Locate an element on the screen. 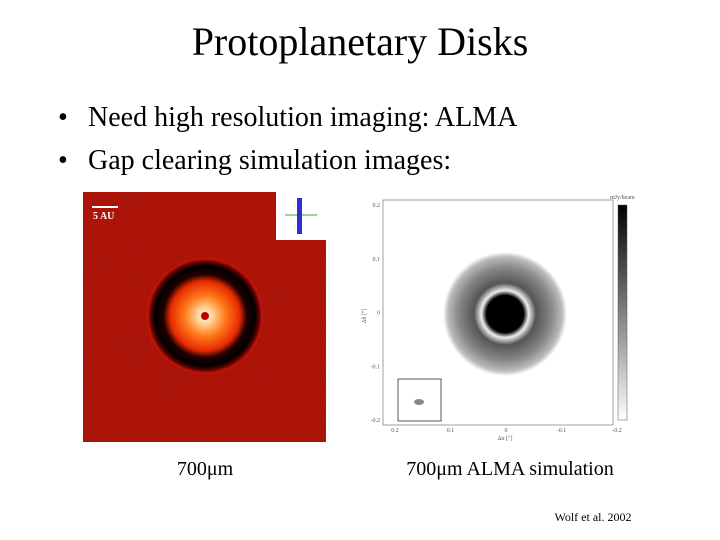 This screenshot has width=720, height=540. caption: 700μm ALMA simulation is located at coordinates (509, 469).